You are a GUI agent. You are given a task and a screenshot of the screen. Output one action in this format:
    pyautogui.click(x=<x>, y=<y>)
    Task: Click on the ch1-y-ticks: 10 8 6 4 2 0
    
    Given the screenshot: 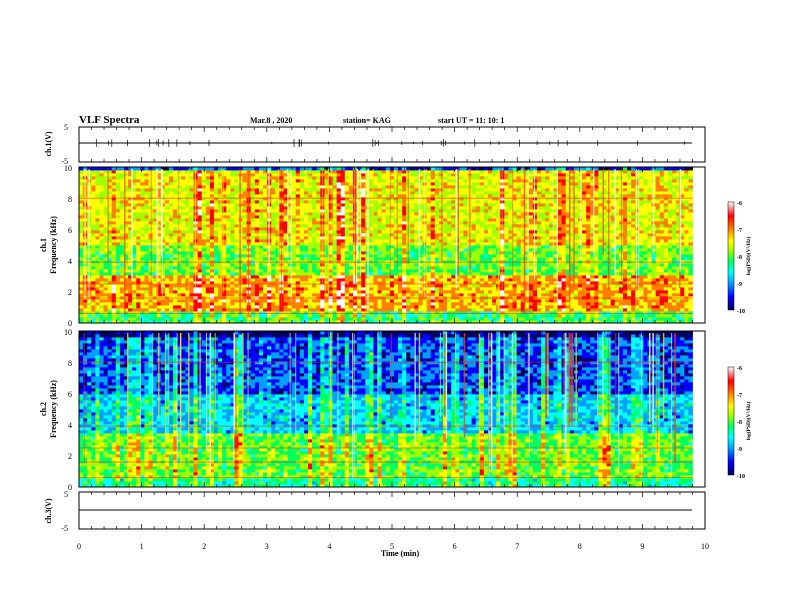 What is the action you would take?
    pyautogui.click(x=68, y=246)
    